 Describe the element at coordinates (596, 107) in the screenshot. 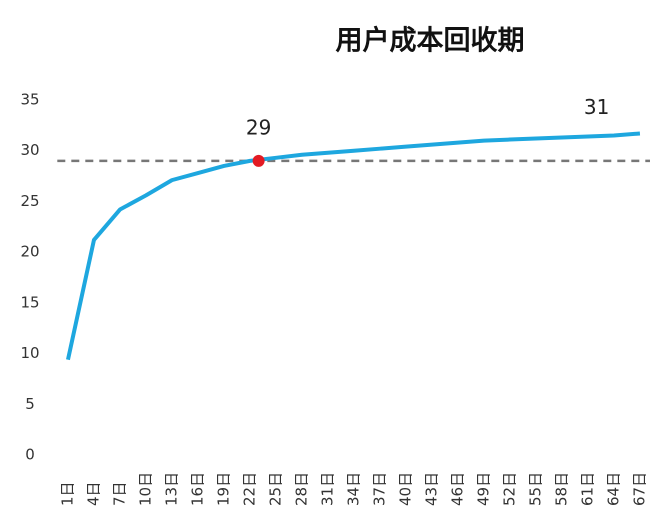

I see `annotation-label: 31` at that location.